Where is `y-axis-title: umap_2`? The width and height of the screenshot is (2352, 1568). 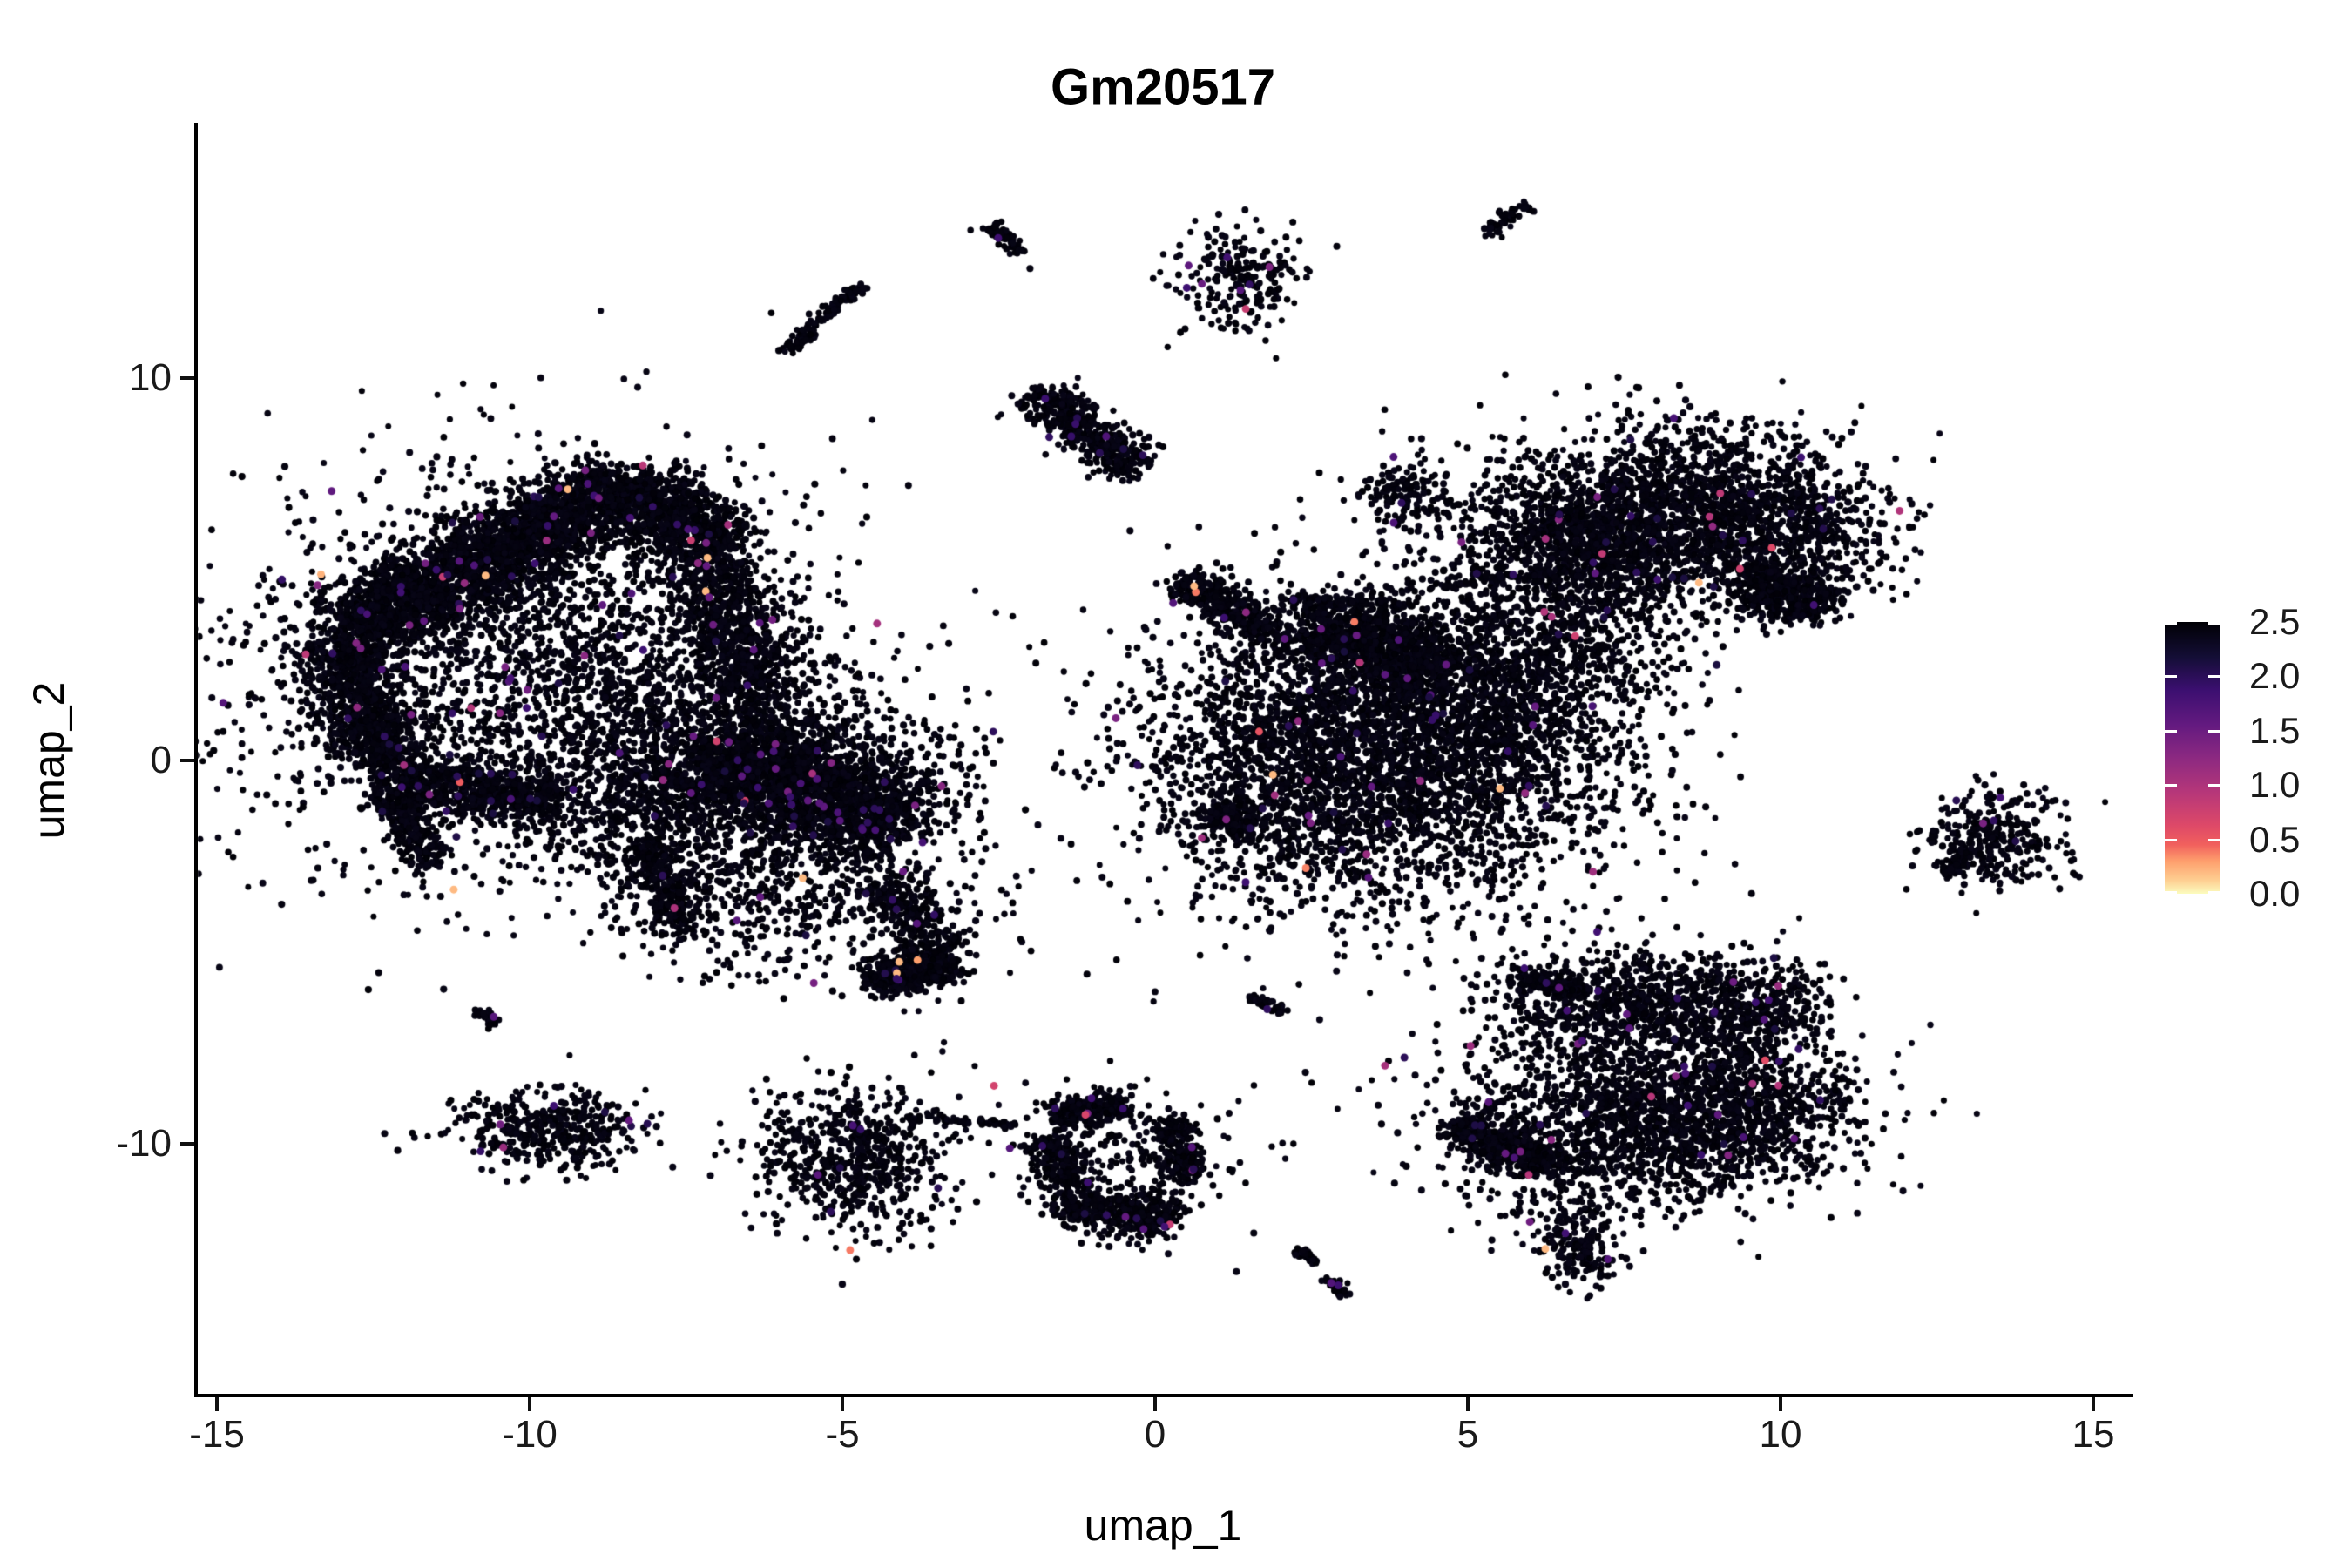 y-axis-title: umap_2 is located at coordinates (48, 761).